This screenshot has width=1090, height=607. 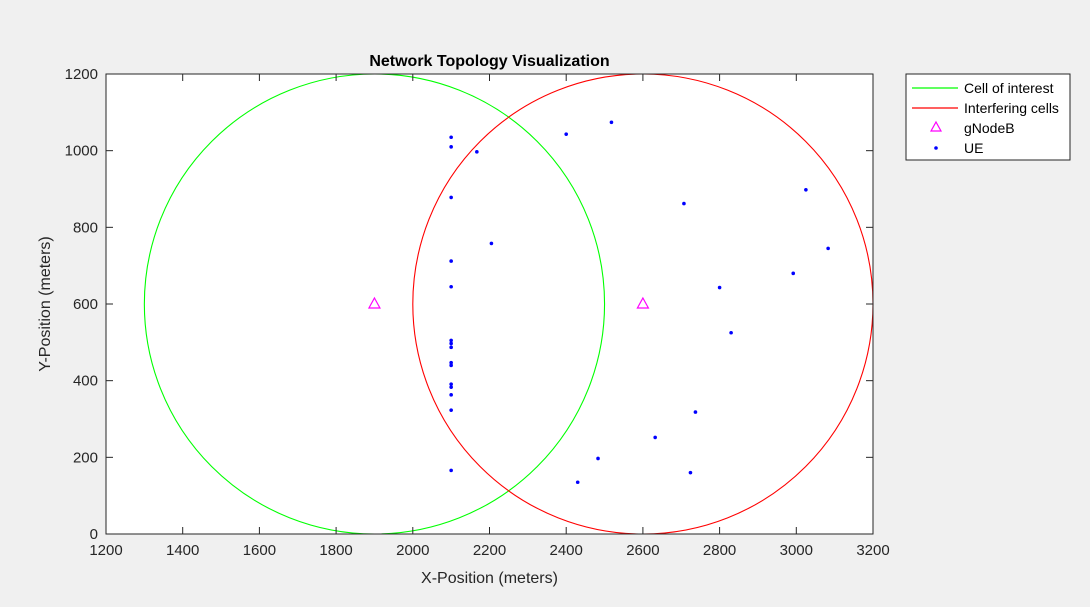 I want to click on legend-label-interfering-cells: Interfering cells, so click(x=1011, y=108).